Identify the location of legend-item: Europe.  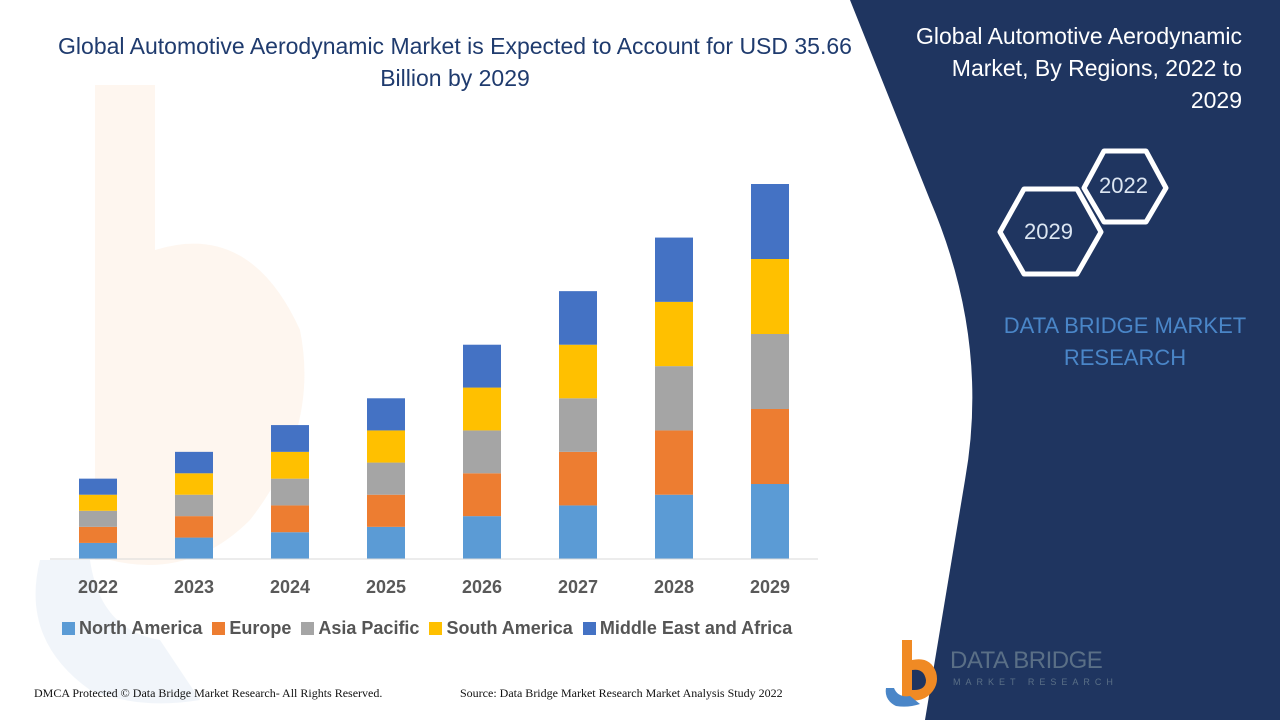
(251, 628).